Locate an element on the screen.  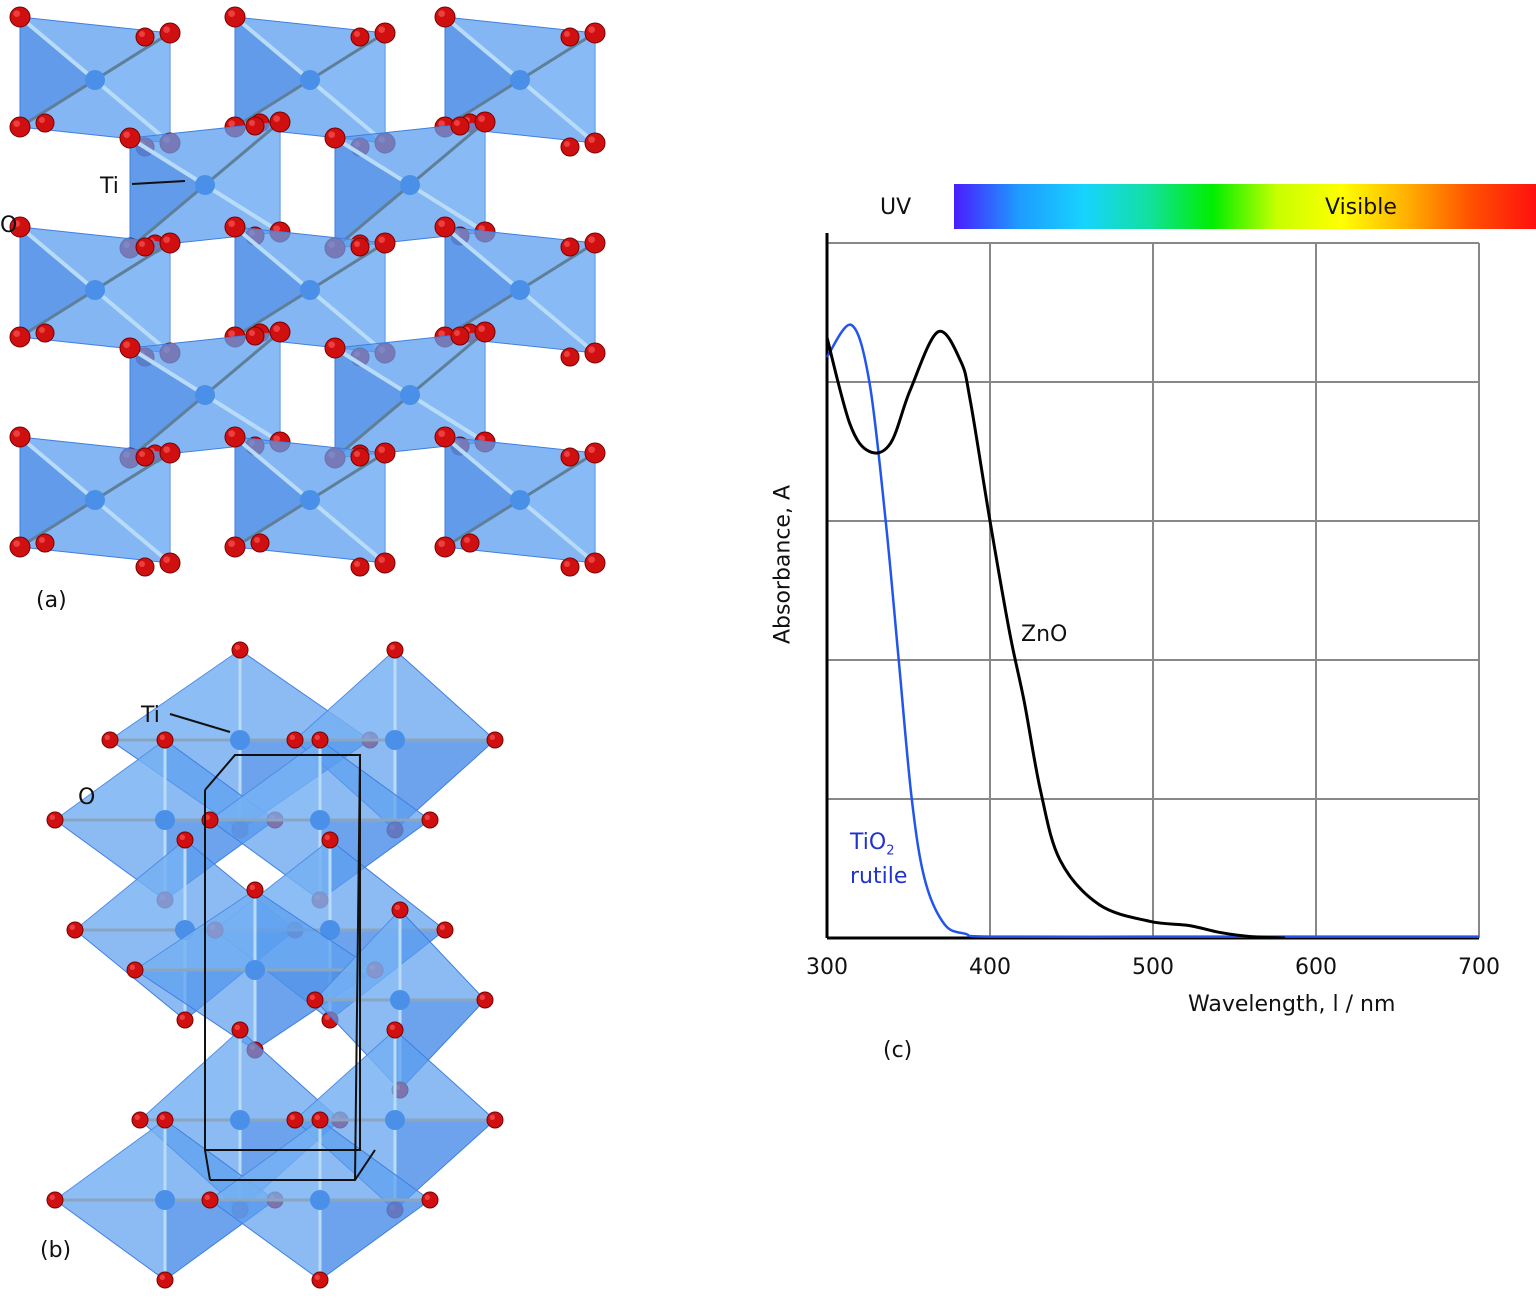
x-tick-400: 400 is located at coordinates (990, 967).